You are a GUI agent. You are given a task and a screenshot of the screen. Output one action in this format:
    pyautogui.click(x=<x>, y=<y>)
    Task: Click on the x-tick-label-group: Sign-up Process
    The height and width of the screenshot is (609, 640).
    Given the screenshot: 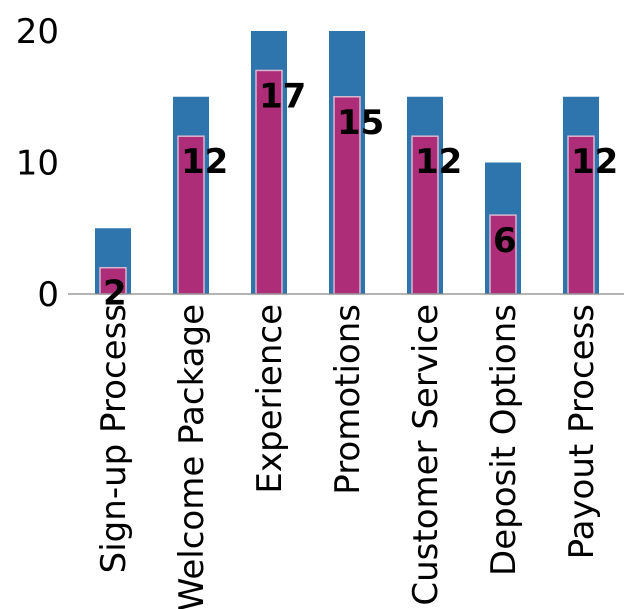 What is the action you would take?
    pyautogui.click(x=114, y=438)
    